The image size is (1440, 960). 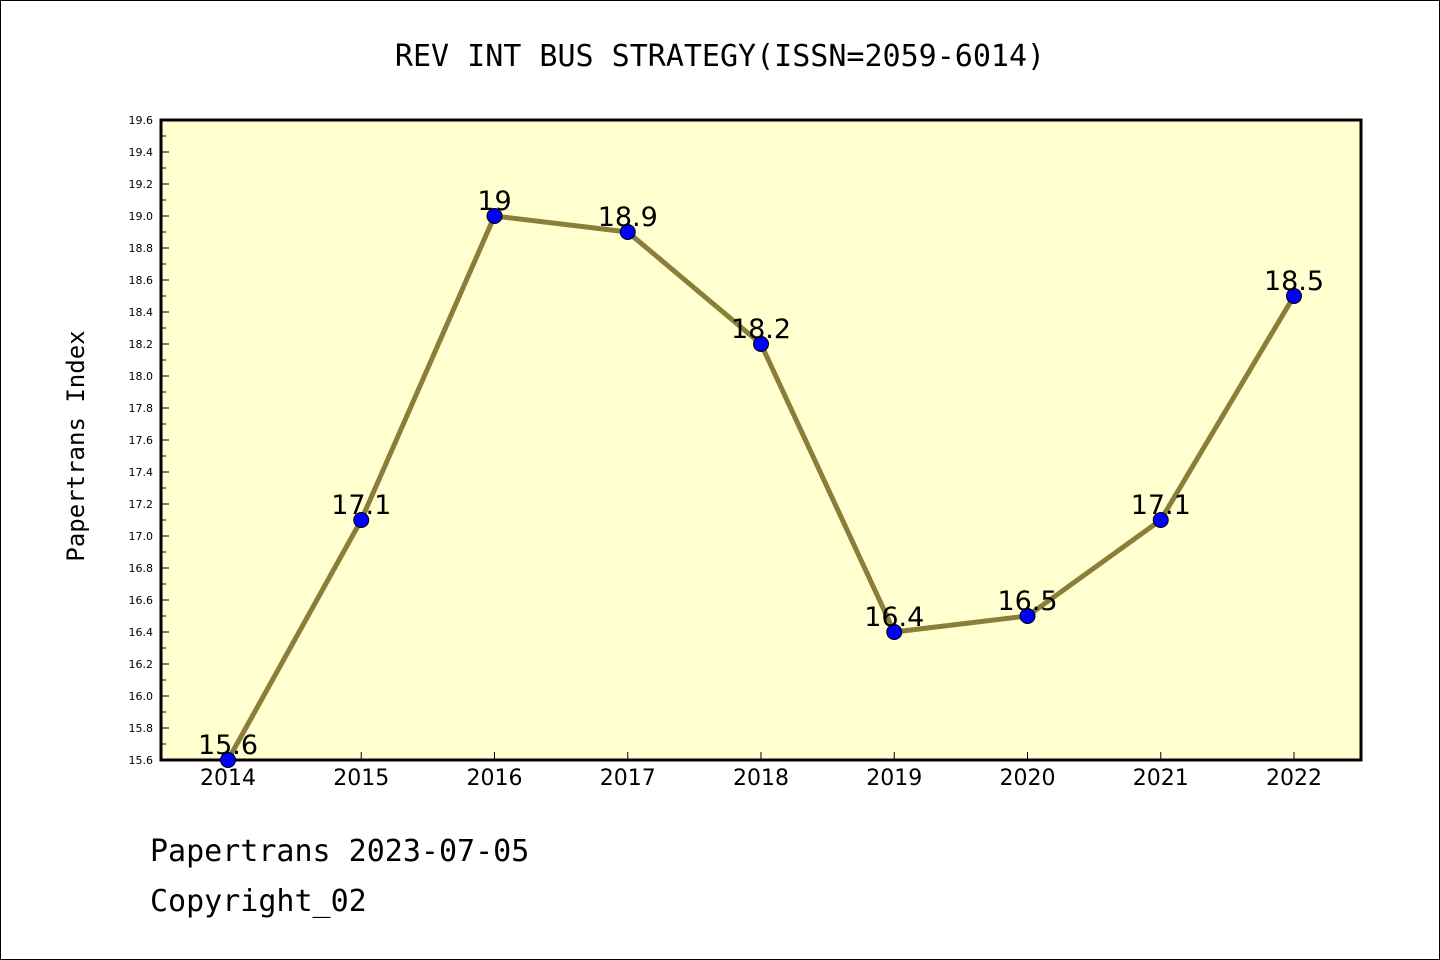 What do you see at coordinates (141, 536) in the screenshot?
I see `y-tick-label: 17.0` at bounding box center [141, 536].